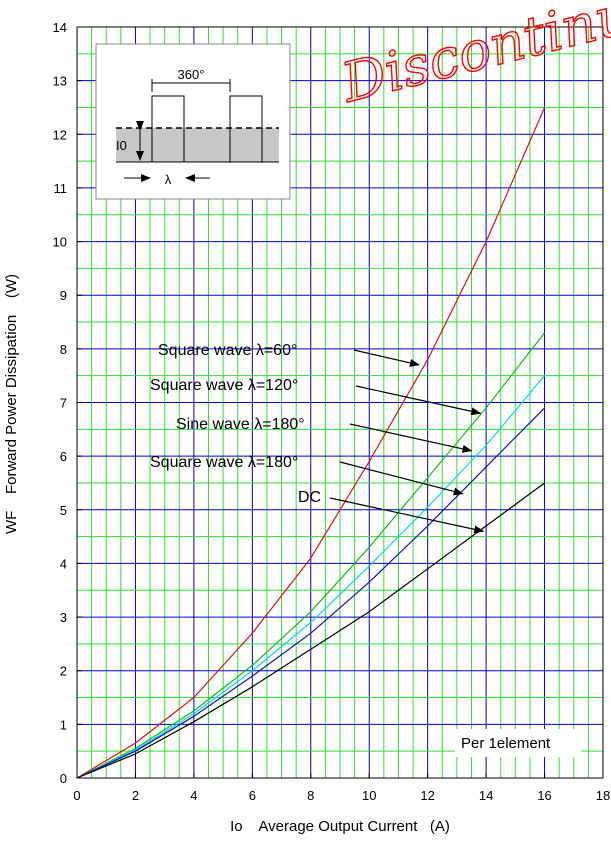 The width and height of the screenshot is (611, 841). I want to click on y-tick-label: 9, so click(63, 295).